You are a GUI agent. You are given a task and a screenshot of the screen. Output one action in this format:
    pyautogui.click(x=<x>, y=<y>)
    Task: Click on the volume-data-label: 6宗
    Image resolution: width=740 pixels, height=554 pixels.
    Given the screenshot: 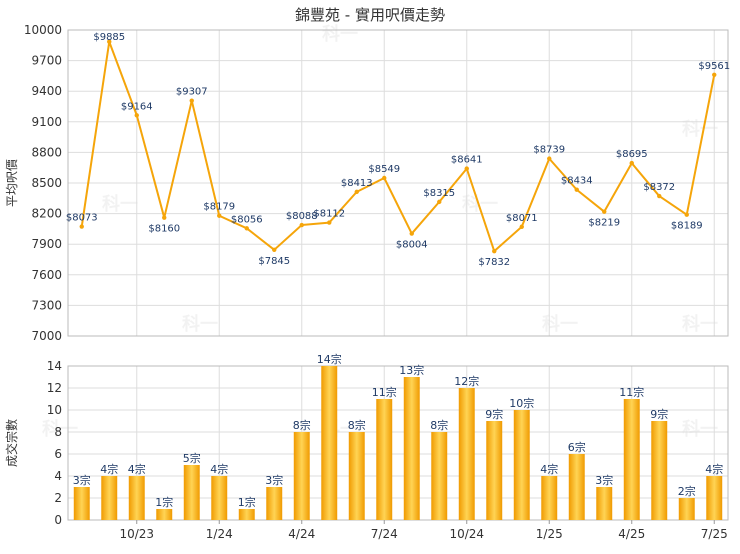 What is the action you would take?
    pyautogui.click(x=577, y=447)
    